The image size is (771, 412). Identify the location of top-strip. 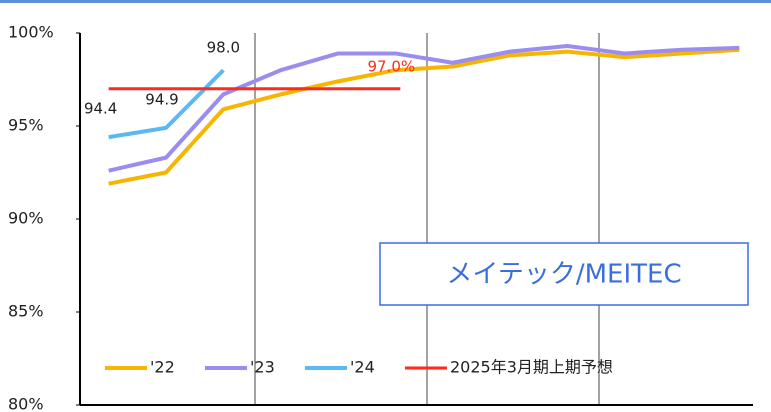
(385, 1).